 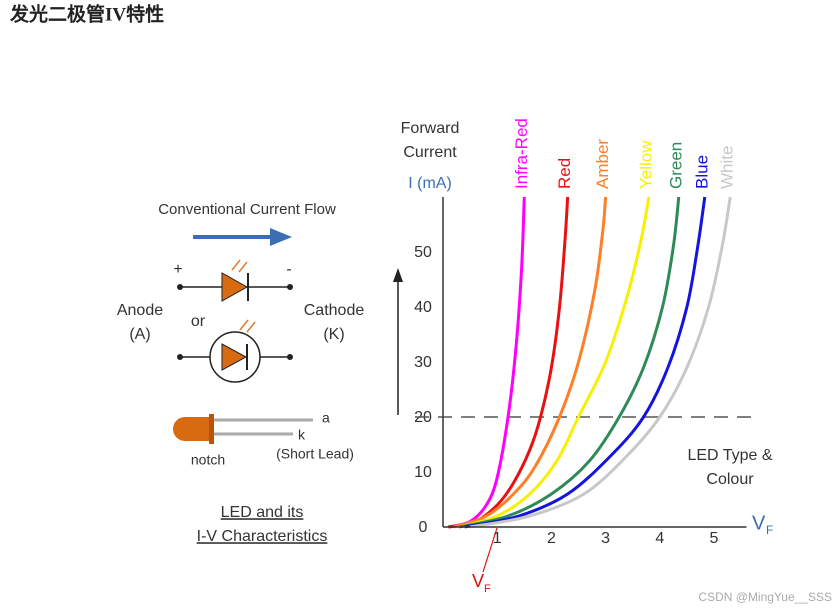 What do you see at coordinates (281, 237) in the screenshot?
I see `flow-arrow-head` at bounding box center [281, 237].